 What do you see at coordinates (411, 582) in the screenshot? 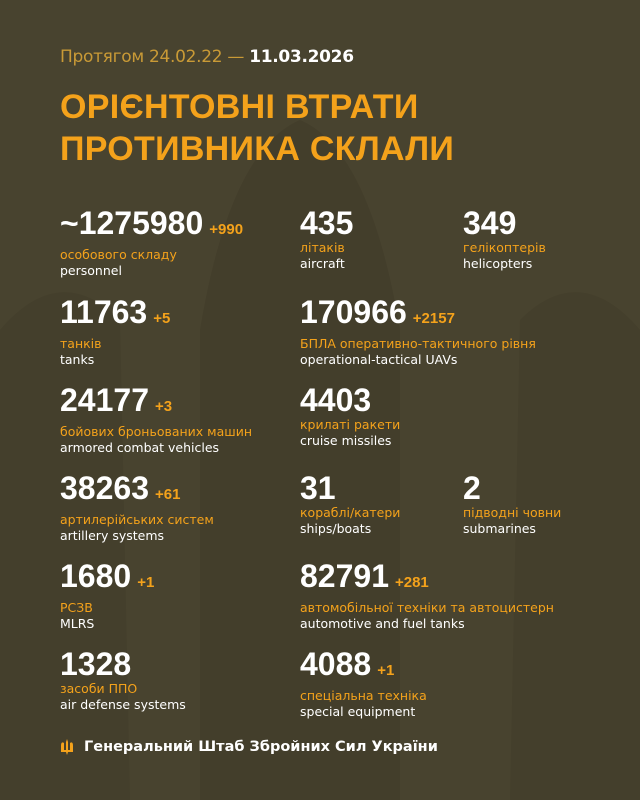
I see `stat-delta: +281` at bounding box center [411, 582].